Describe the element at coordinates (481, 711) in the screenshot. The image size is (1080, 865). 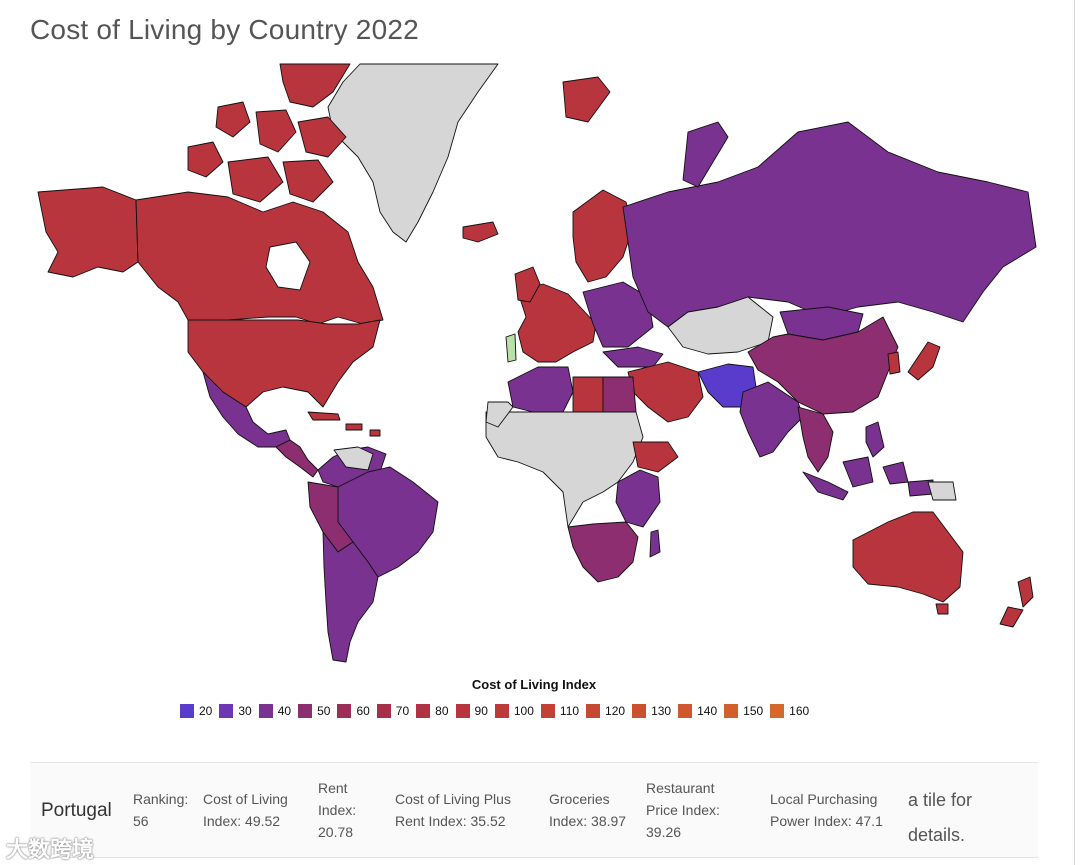
I see `legend-label: 90` at that location.